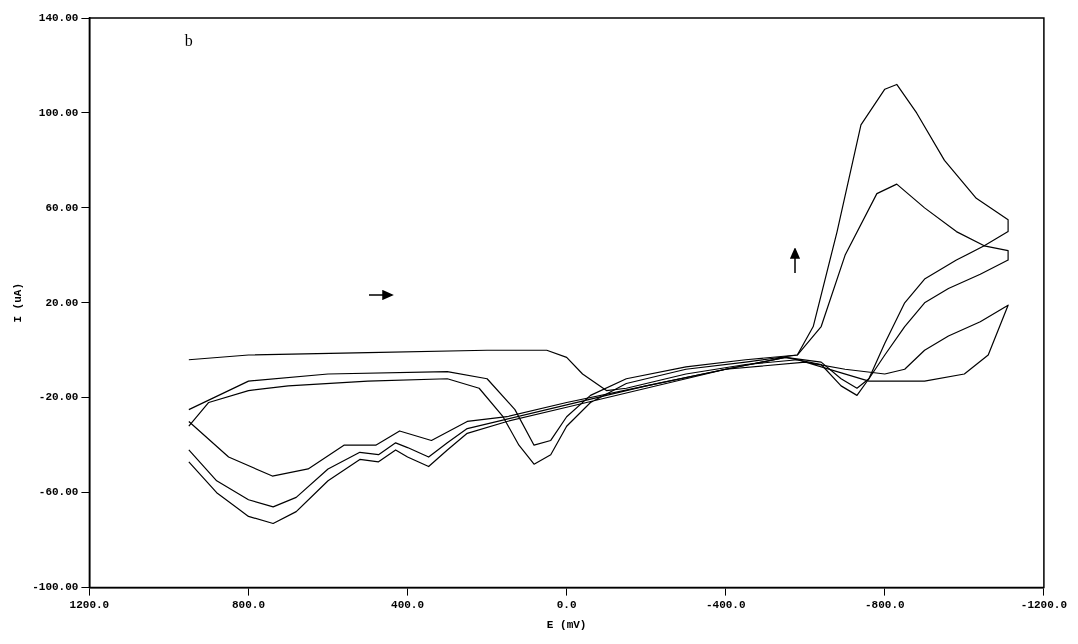 This screenshot has height=644, width=1078. I want to click on y-axis-title: I (uA), so click(18, 303).